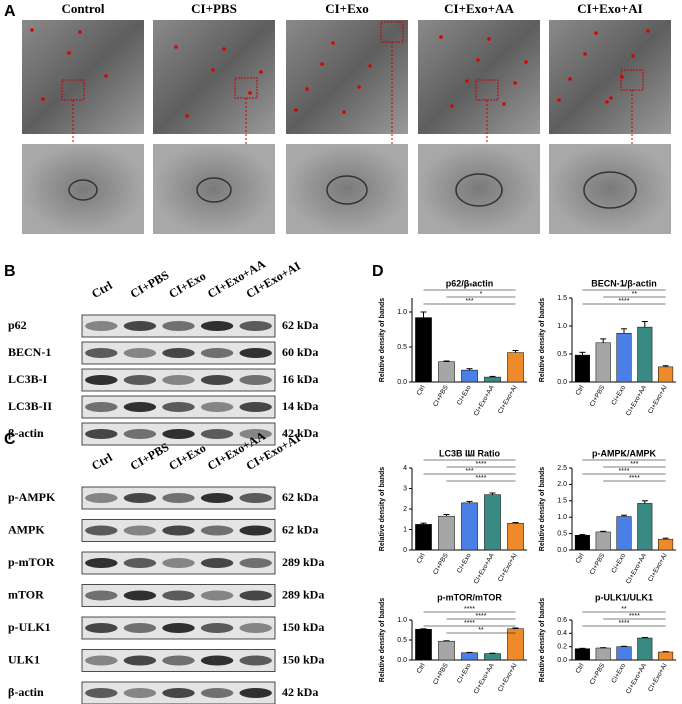 The height and width of the screenshot is (704, 682). I want to click on y-tick-label: 2.0, so click(562, 484).